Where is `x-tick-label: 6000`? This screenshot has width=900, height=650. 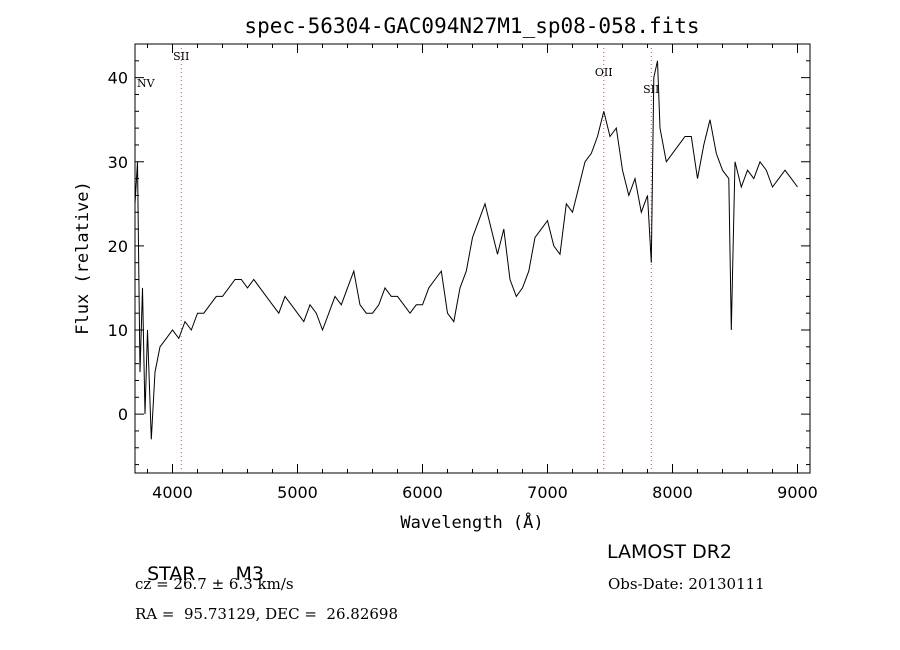 x-tick-label: 6000 is located at coordinates (422, 492).